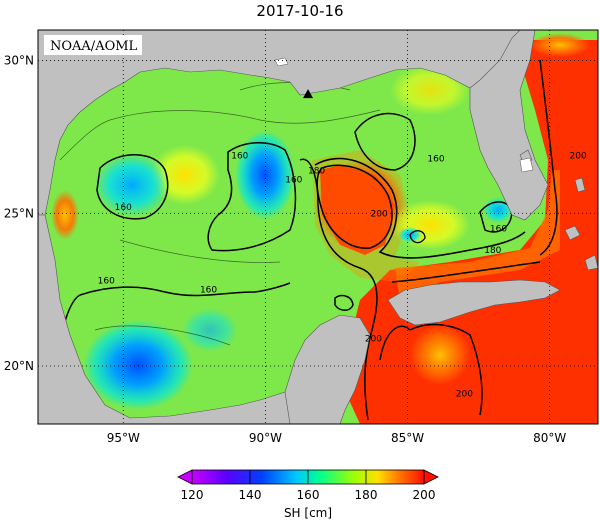 The image size is (600, 524). What do you see at coordinates (366, 495) in the screenshot?
I see `colorbar-tick-label: 180` at bounding box center [366, 495].